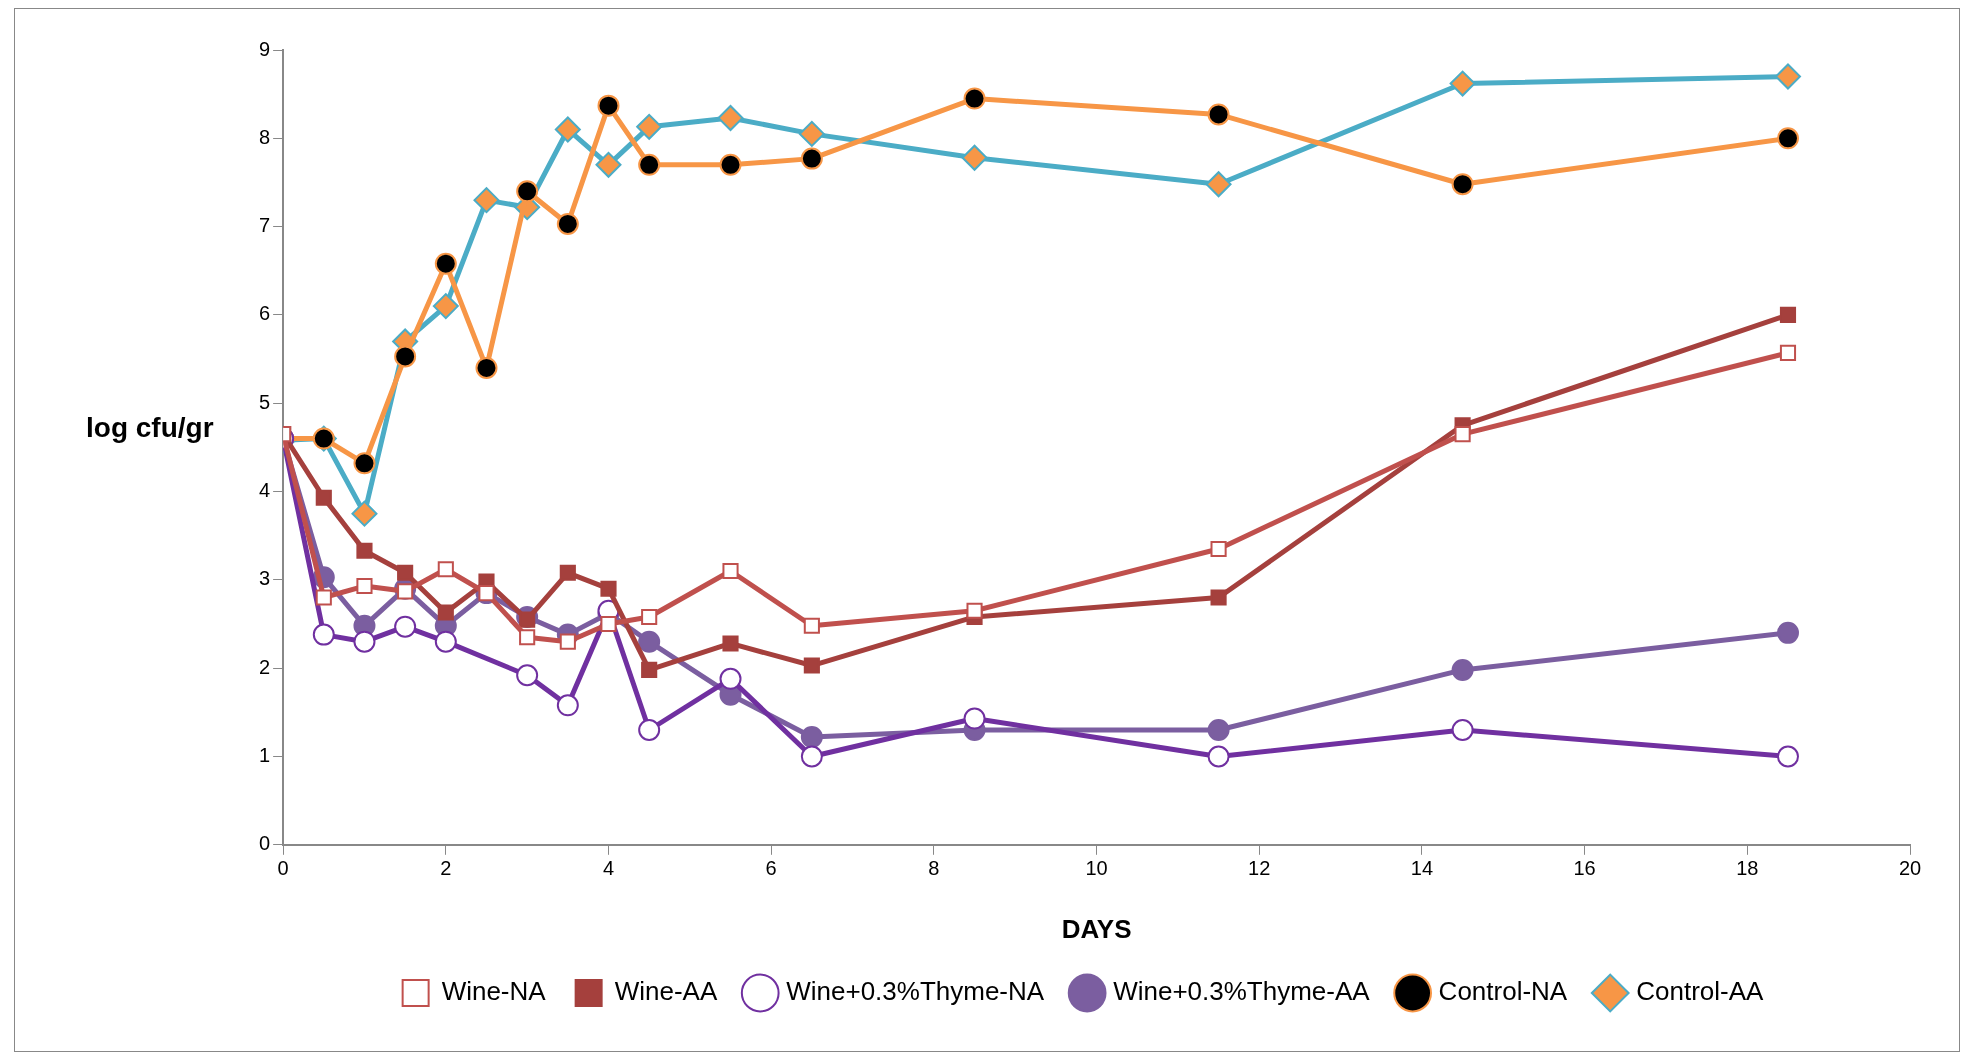  I want to click on x-tick-label: 18, so click(1747, 868).